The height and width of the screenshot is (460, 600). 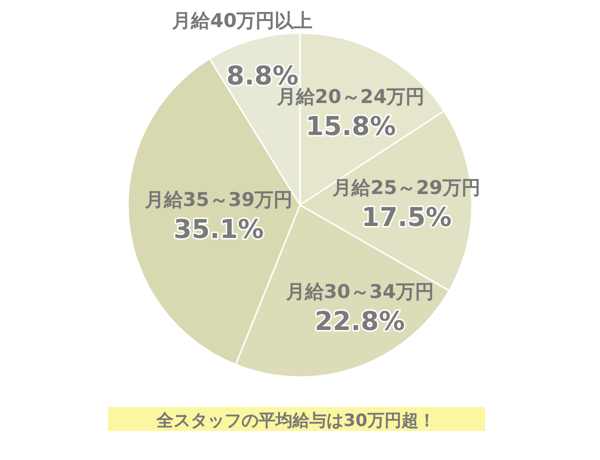 I want to click on slice-label: 月給35～39万円, so click(x=218, y=200).